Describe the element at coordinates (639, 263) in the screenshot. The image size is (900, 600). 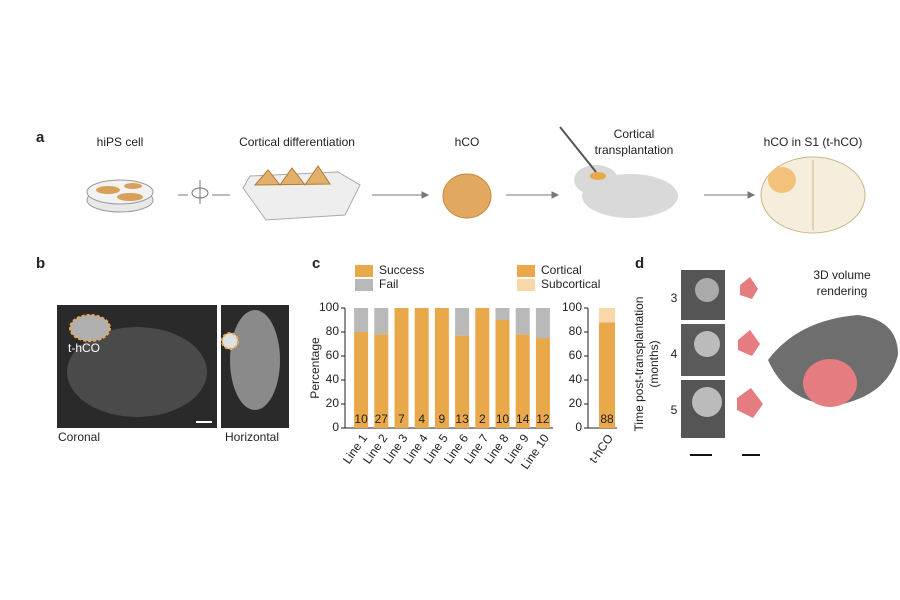
I see `panel-letter: d` at that location.